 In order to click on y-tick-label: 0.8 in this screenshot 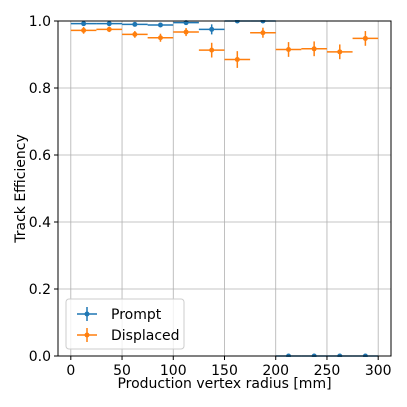, I will do `click(40, 89)`.